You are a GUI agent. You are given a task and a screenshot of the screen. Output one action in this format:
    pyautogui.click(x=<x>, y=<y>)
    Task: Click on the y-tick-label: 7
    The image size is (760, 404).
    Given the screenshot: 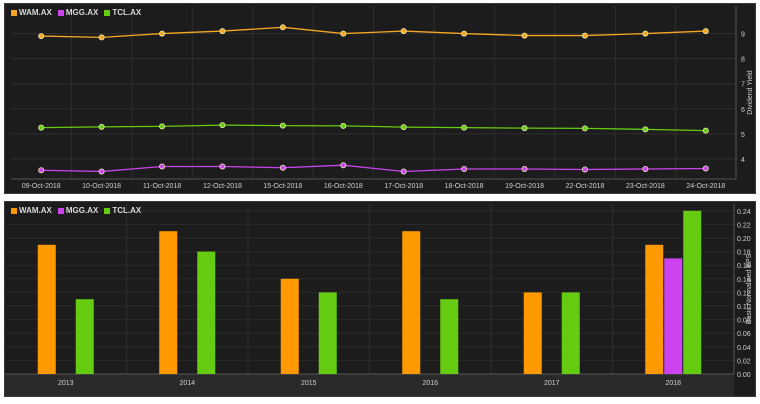 What is the action you would take?
    pyautogui.click(x=743, y=85)
    